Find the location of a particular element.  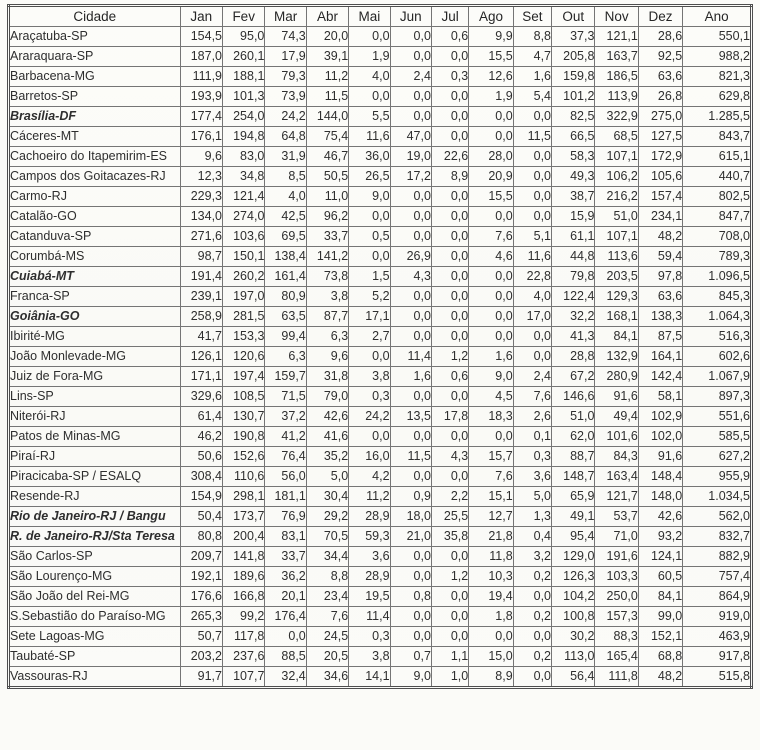

value-cell: 141,8 is located at coordinates (243, 556).